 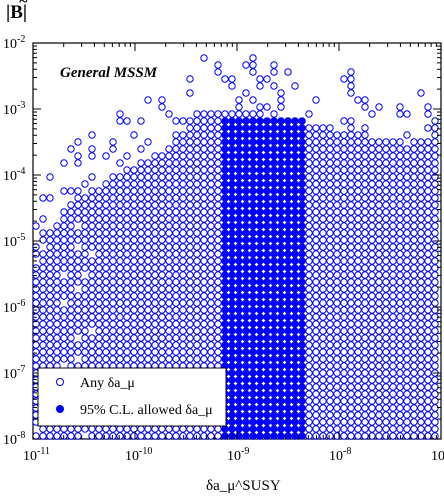 I want to click on y-tick-label: 10-6, so click(x=14, y=307).